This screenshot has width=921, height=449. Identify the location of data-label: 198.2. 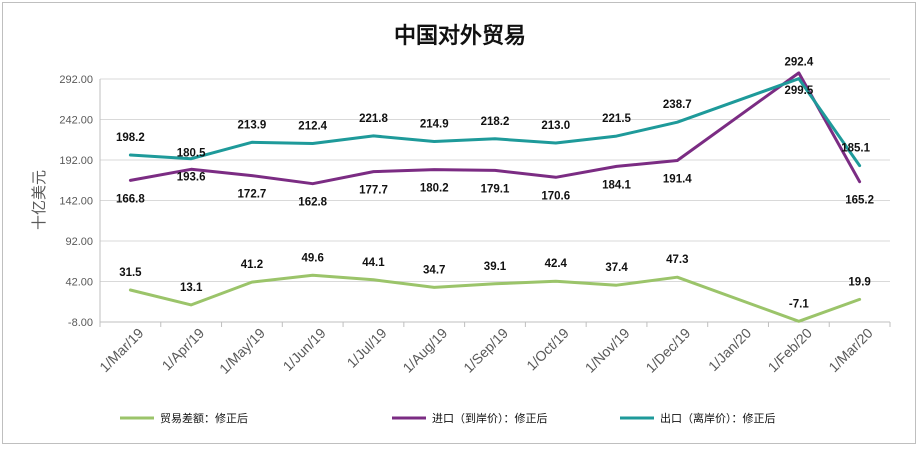
(130, 138).